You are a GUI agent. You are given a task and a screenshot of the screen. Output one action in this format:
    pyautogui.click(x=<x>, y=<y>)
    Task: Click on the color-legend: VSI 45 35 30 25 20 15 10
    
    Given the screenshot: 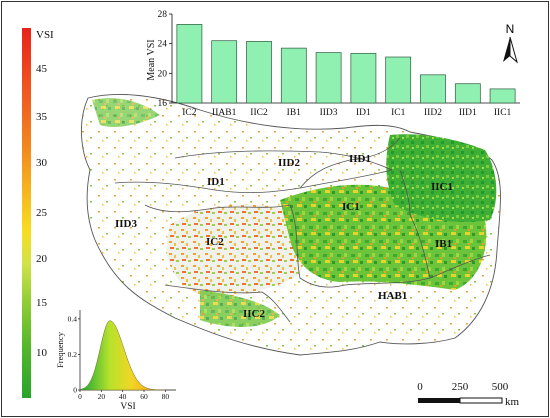 What is the action you would take?
    pyautogui.click(x=38, y=213)
    